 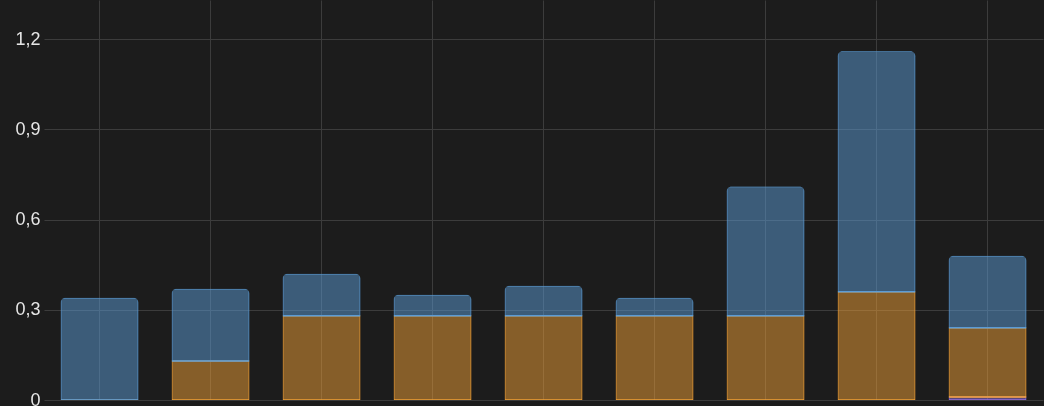 I want to click on y-tick-label: 0,3, so click(x=28, y=309).